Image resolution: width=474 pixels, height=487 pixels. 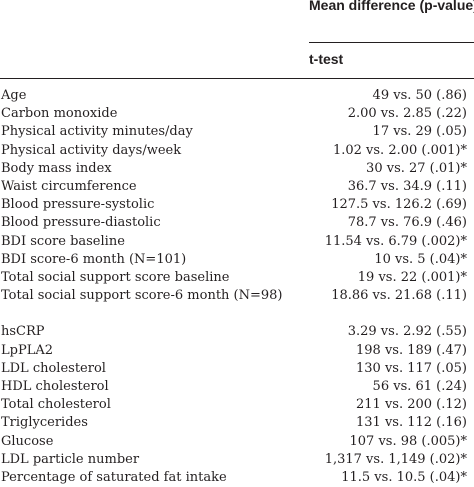 I want to click on table-row: BDI score-6 month (N=101) 10 vs. 5 (.04)*, so click(x=237, y=260).